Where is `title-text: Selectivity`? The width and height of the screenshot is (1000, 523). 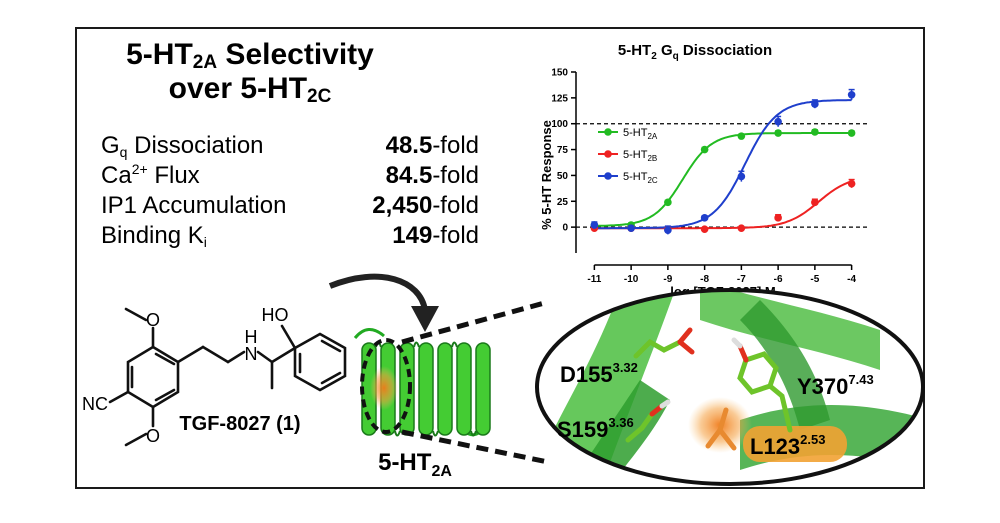 title-text: Selectivity is located at coordinates (295, 54).